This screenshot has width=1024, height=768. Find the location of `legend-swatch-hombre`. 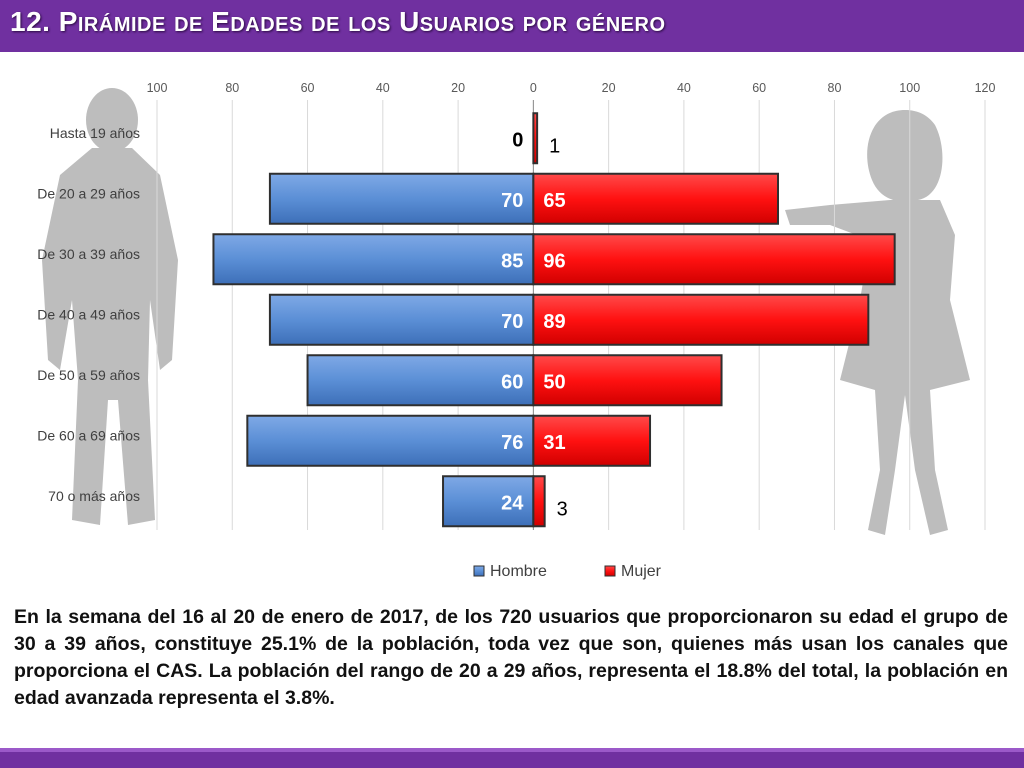

legend-swatch-hombre is located at coordinates (479, 571).